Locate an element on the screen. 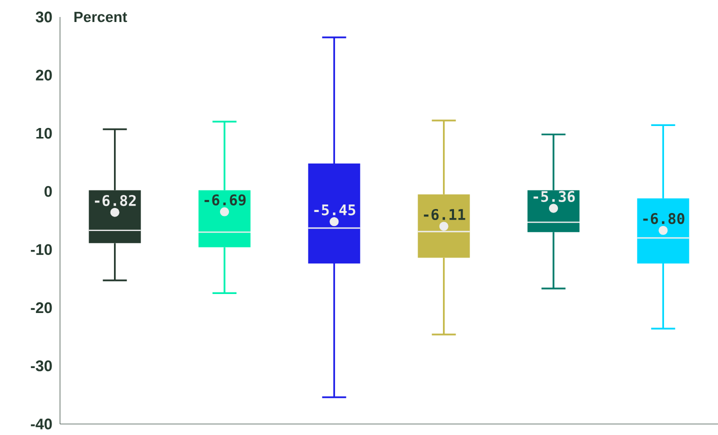 This screenshot has height=435, width=718. y-axis-title: Percent is located at coordinates (101, 17).